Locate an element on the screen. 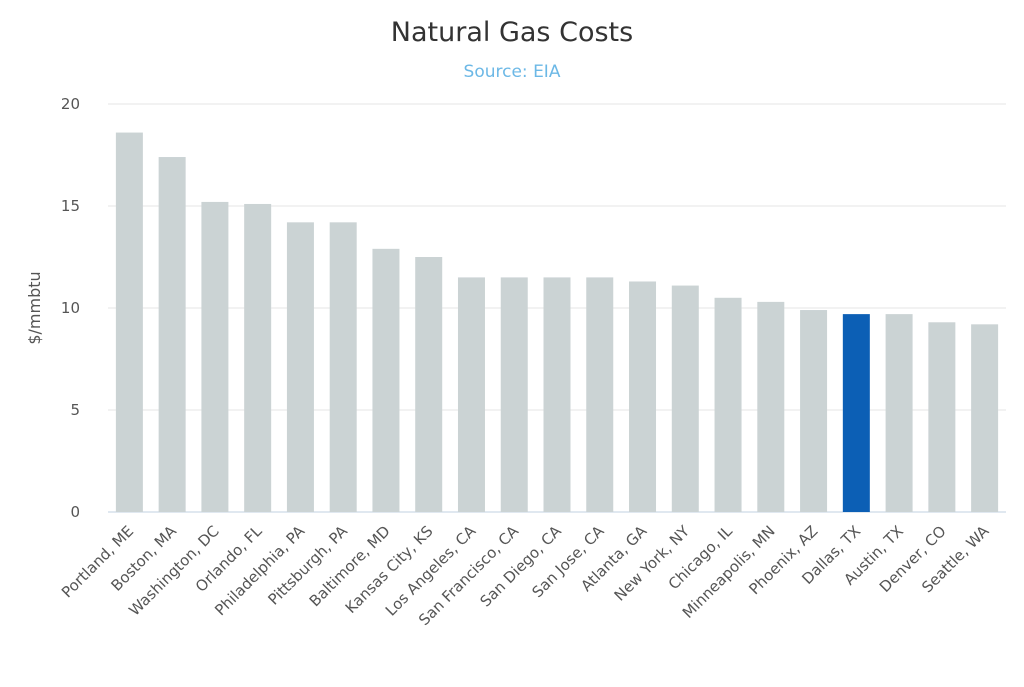 This screenshot has width=1024, height=687. y-tick-label: 20 is located at coordinates (70, 104).